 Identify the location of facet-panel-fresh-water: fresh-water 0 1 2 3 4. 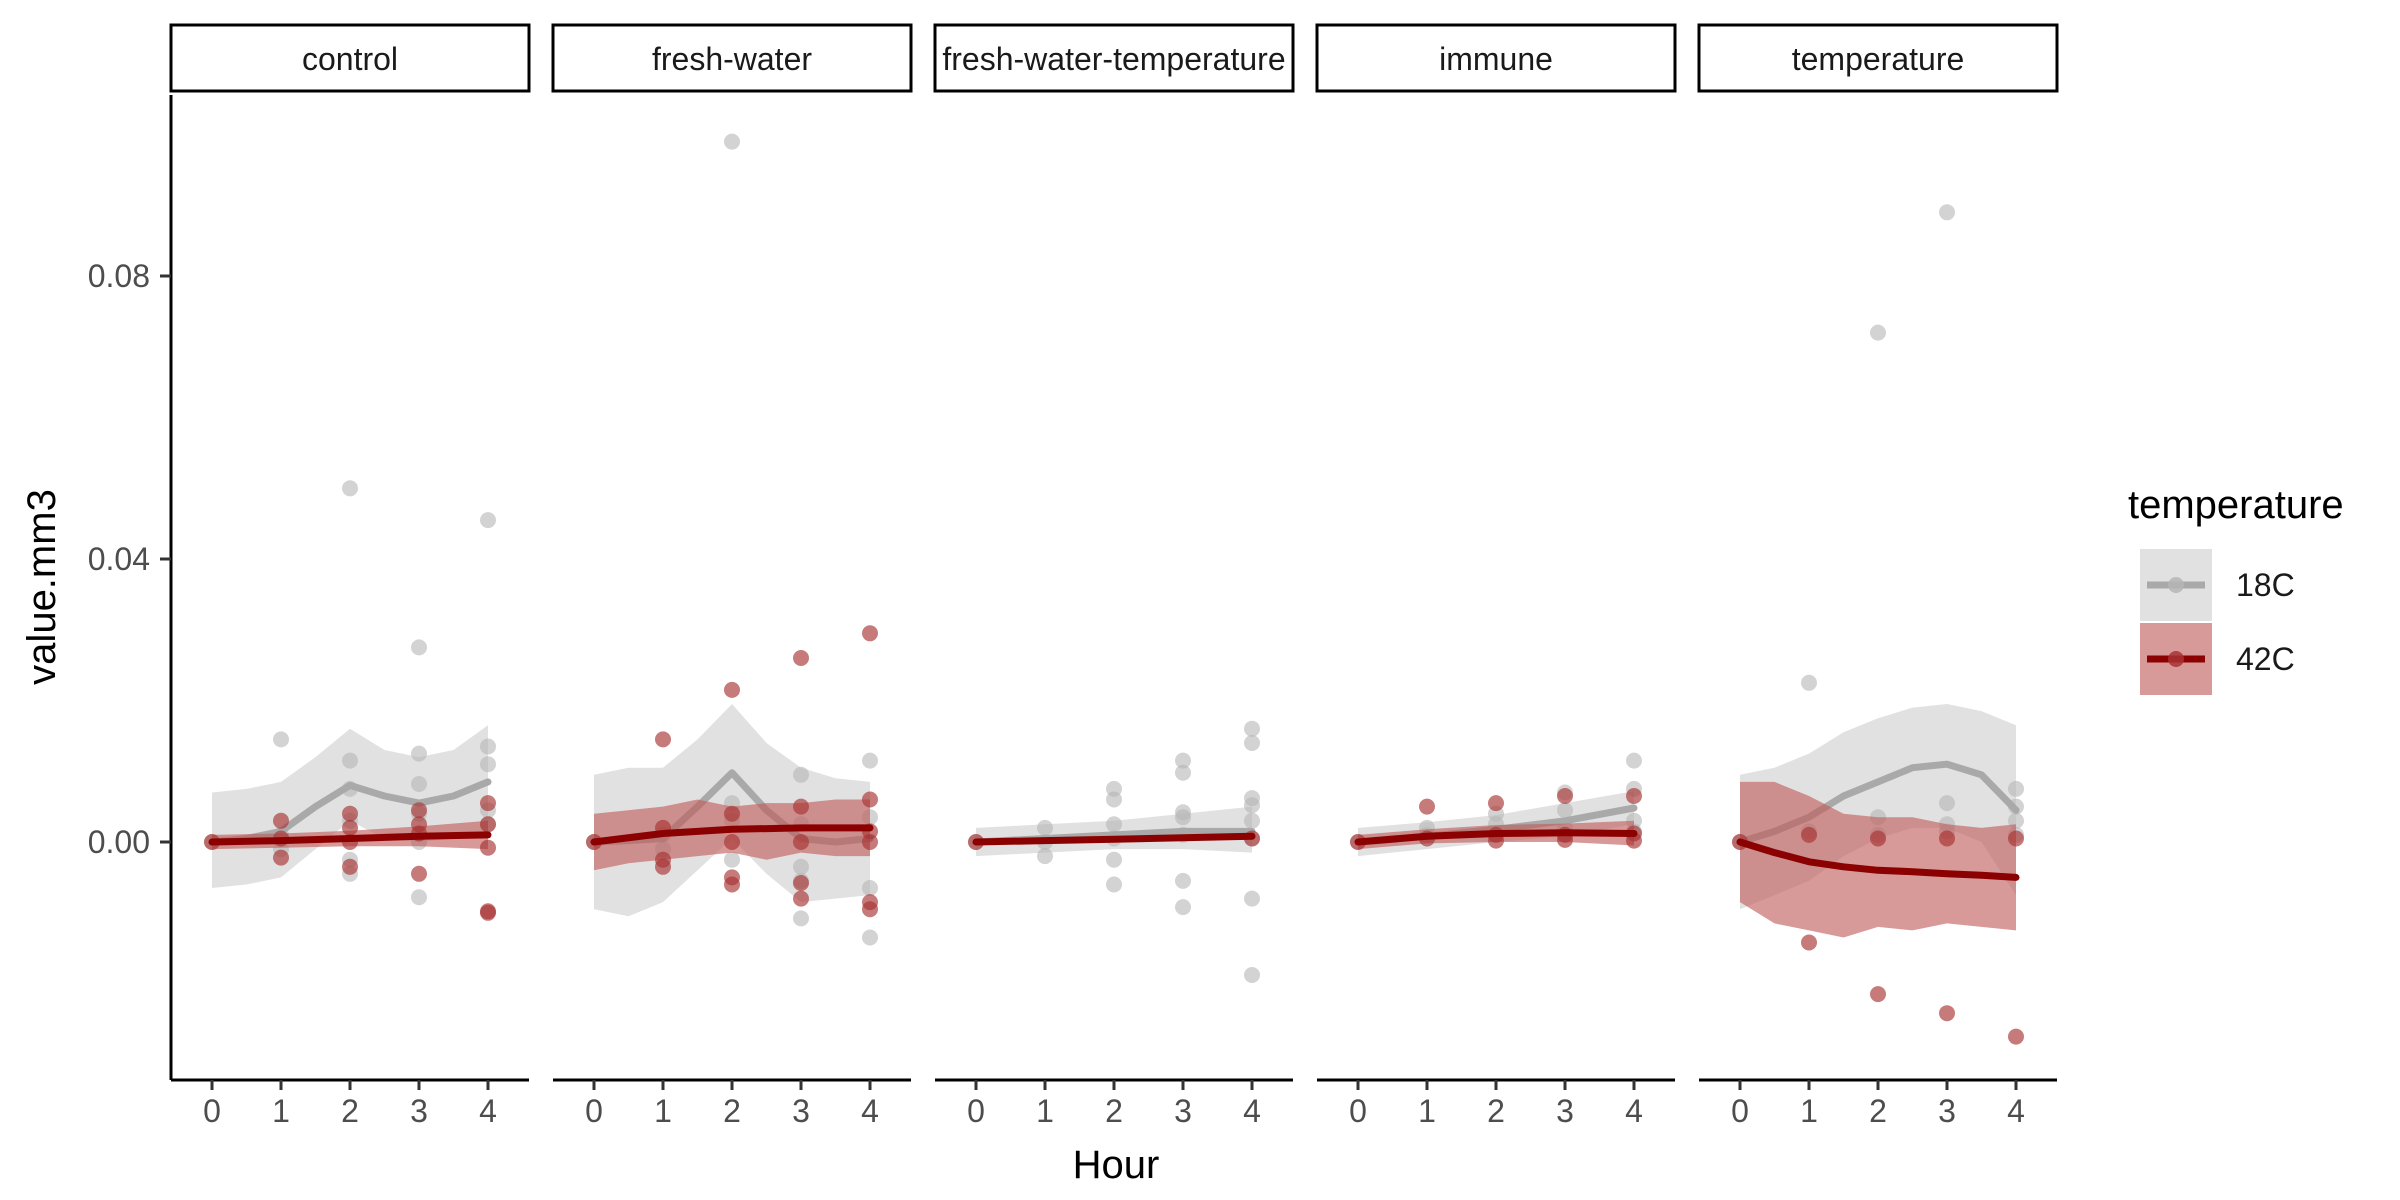
(732, 576).